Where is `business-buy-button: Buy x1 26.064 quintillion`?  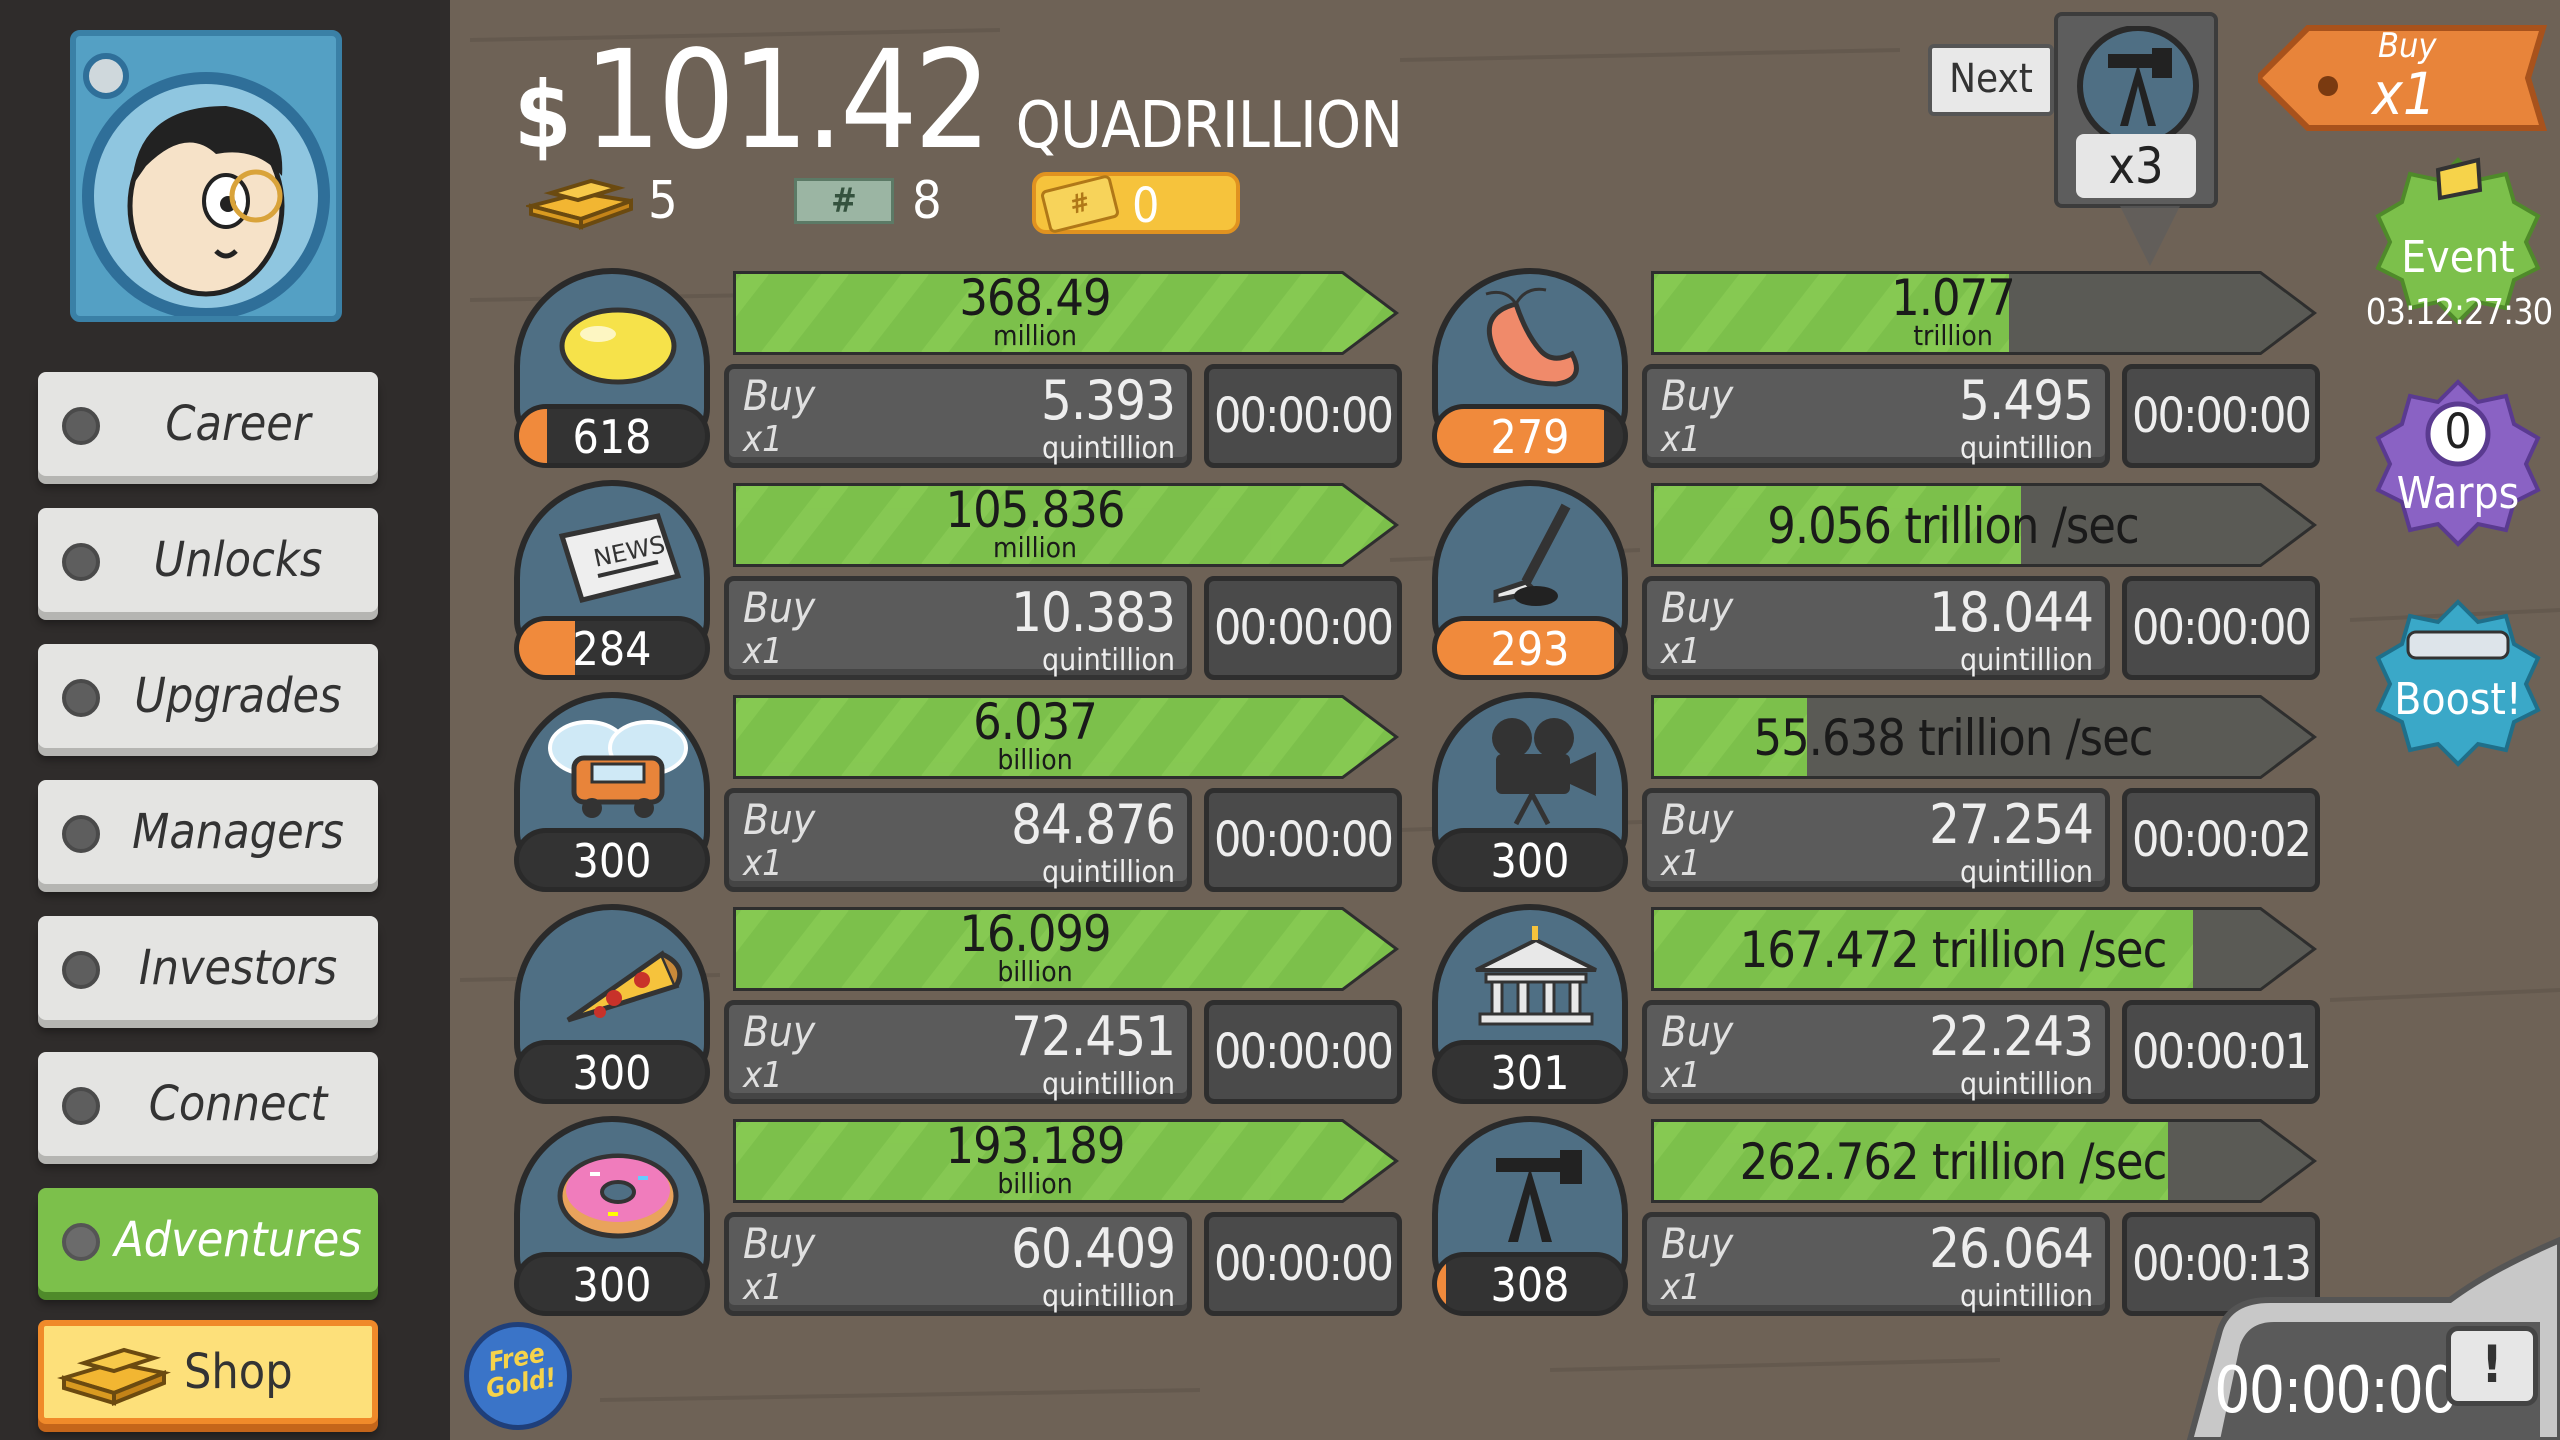
business-buy-button: Buy x1 26.064 quintillion is located at coordinates (1876, 1264).